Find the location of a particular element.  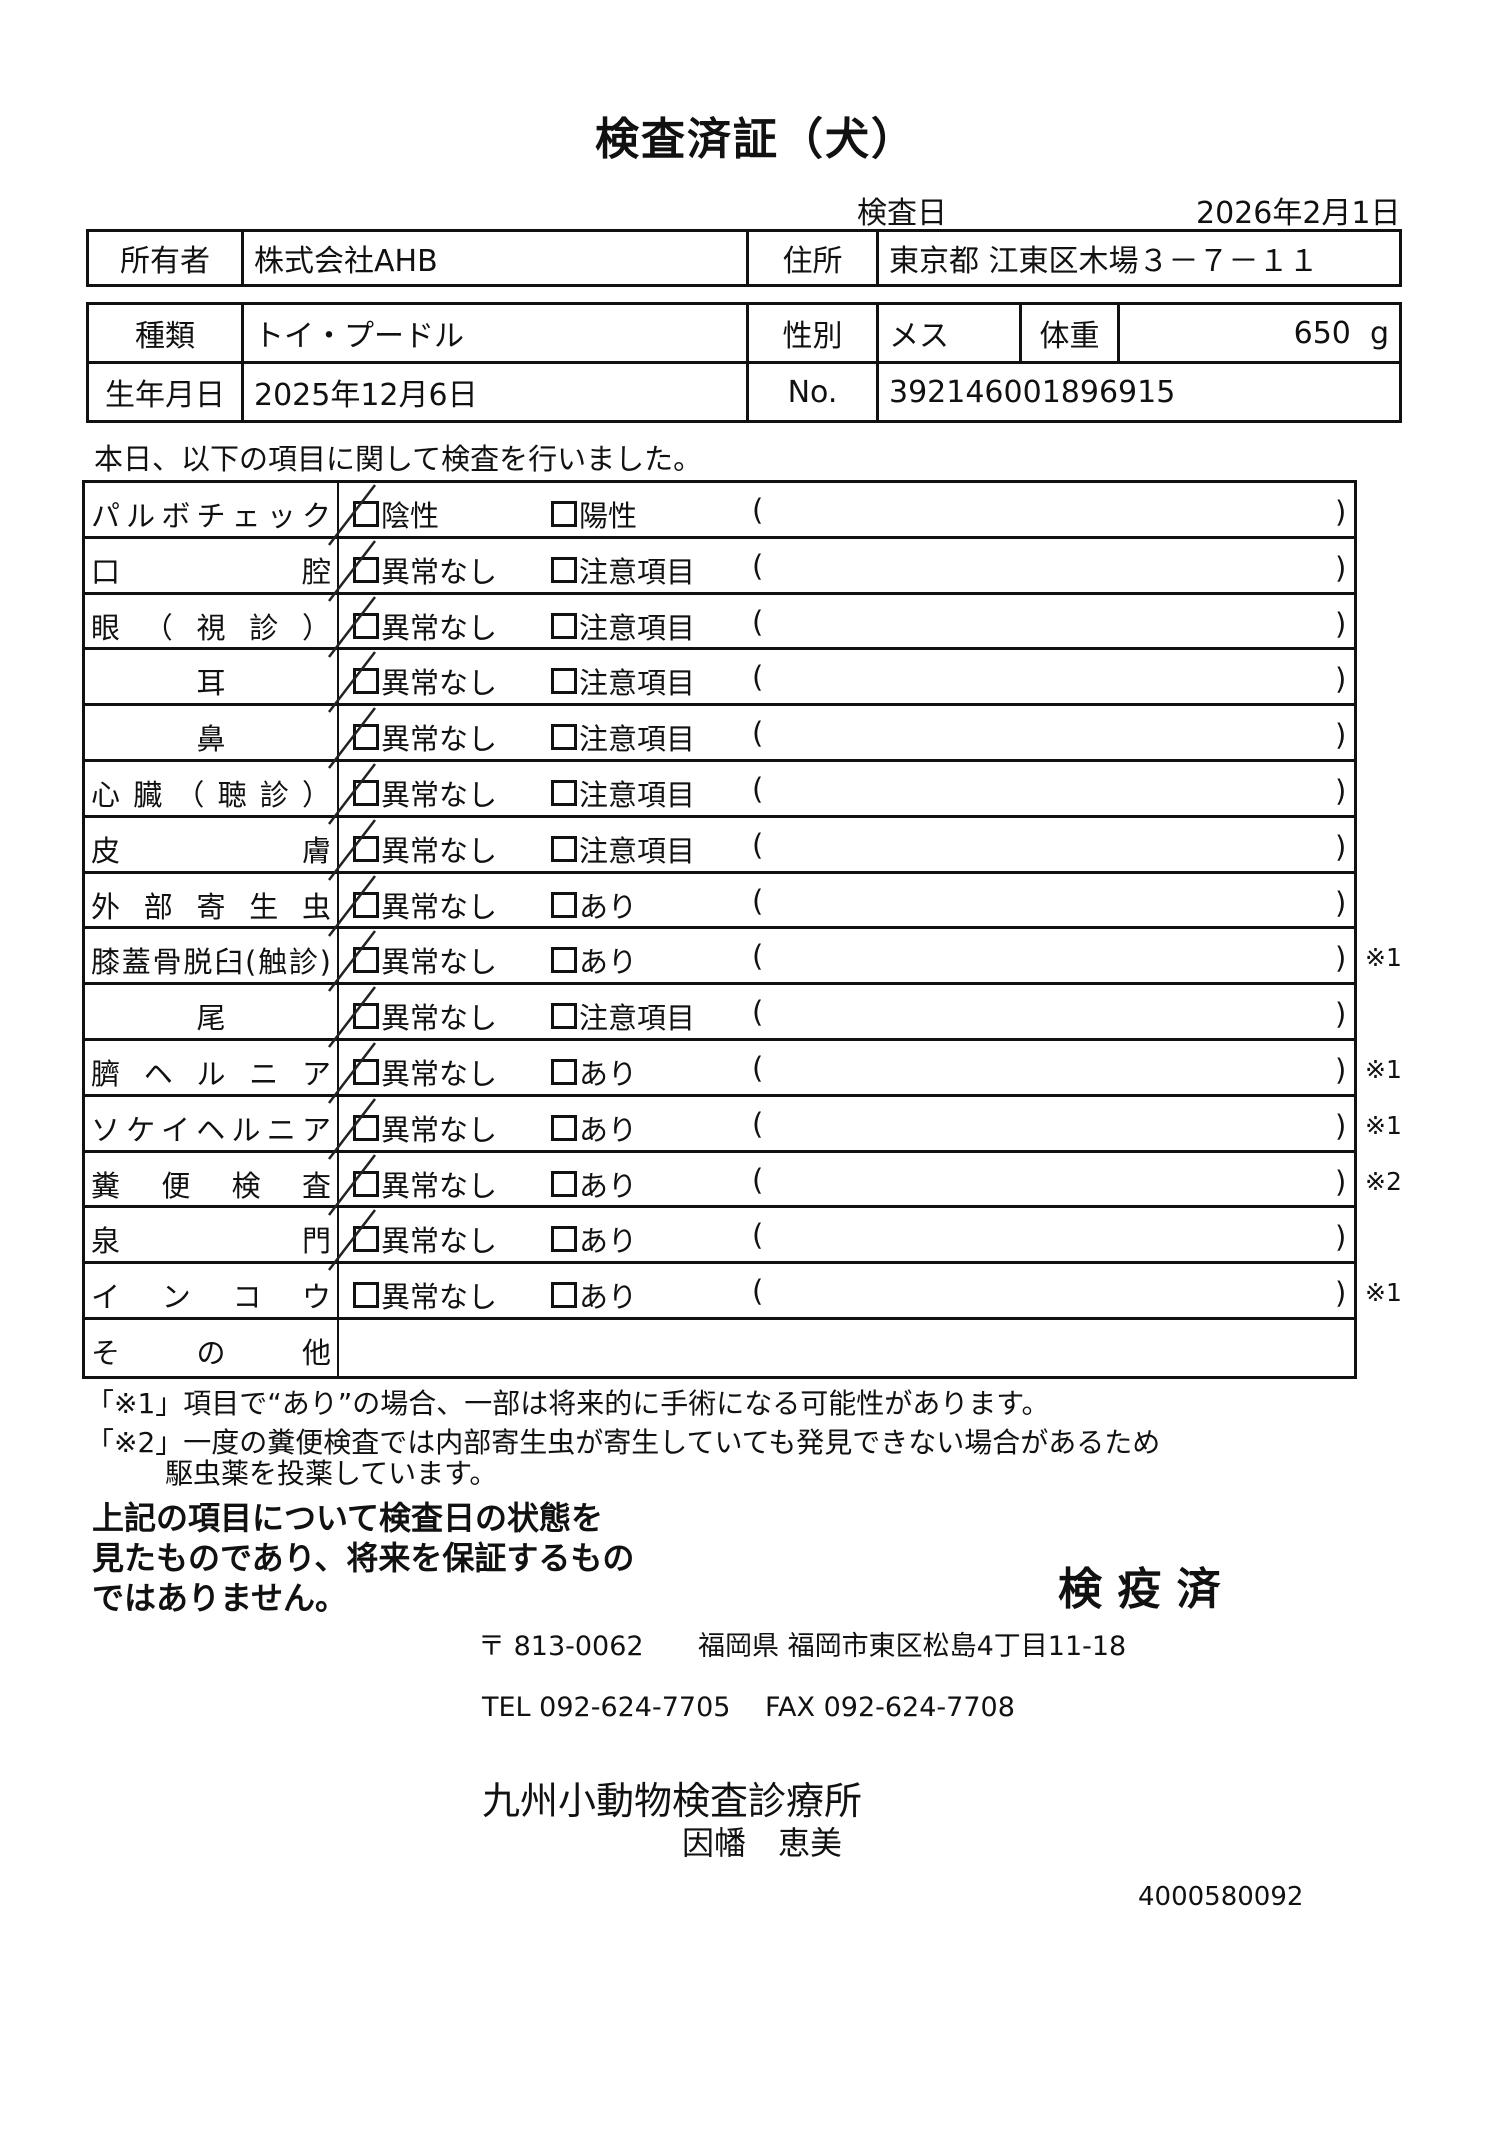

exam-date-label: 検査日 is located at coordinates (902, 213).